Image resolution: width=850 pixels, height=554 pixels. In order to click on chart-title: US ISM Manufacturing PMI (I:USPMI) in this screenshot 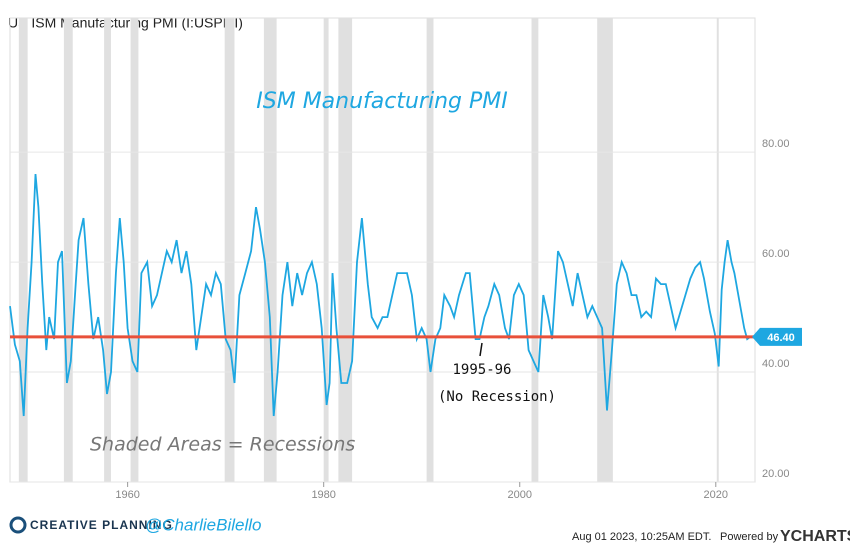, I will do `click(125, 23)`.